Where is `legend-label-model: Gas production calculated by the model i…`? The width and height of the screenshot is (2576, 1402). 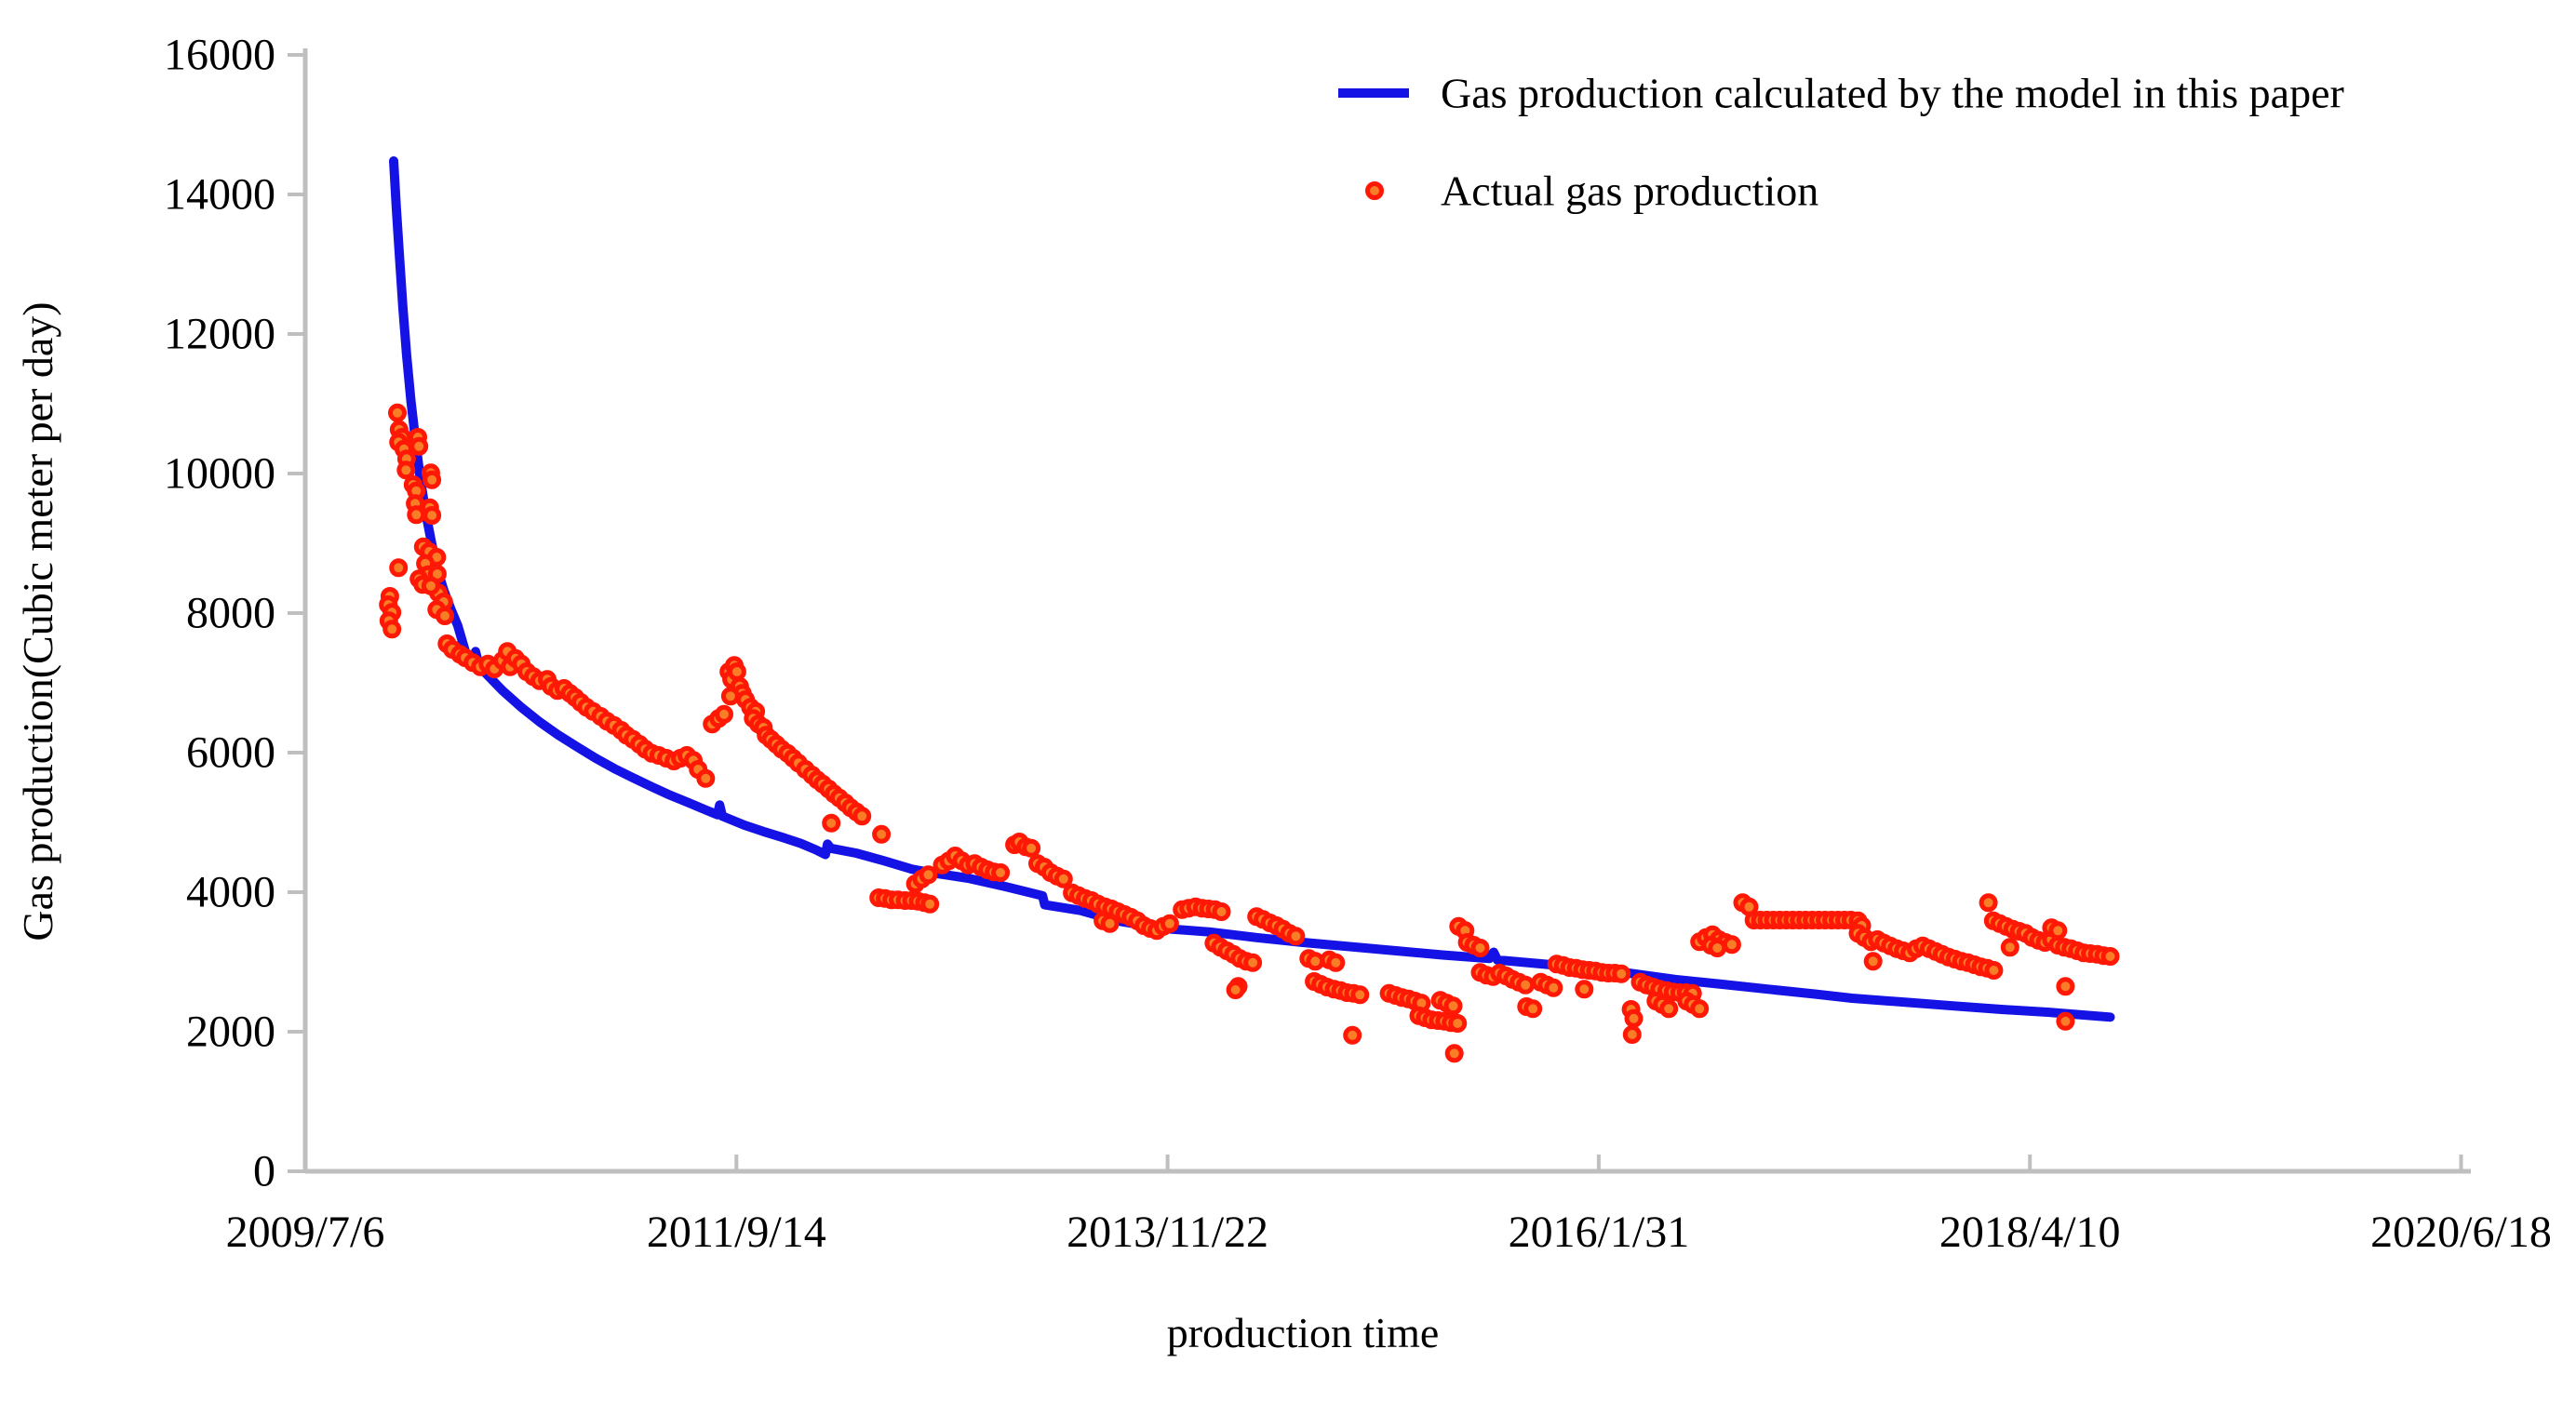 legend-label-model: Gas production calculated by the model i… is located at coordinates (1892, 93).